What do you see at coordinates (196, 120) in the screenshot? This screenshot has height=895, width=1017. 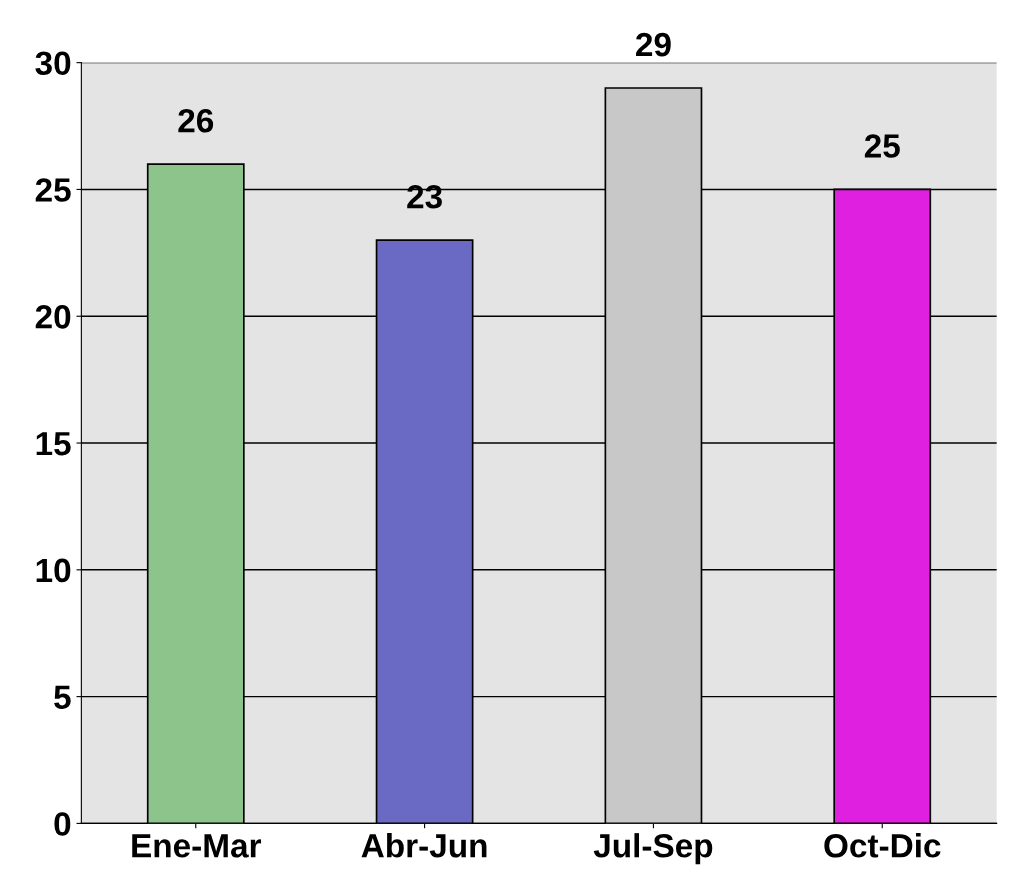 I see `data-label: 26` at bounding box center [196, 120].